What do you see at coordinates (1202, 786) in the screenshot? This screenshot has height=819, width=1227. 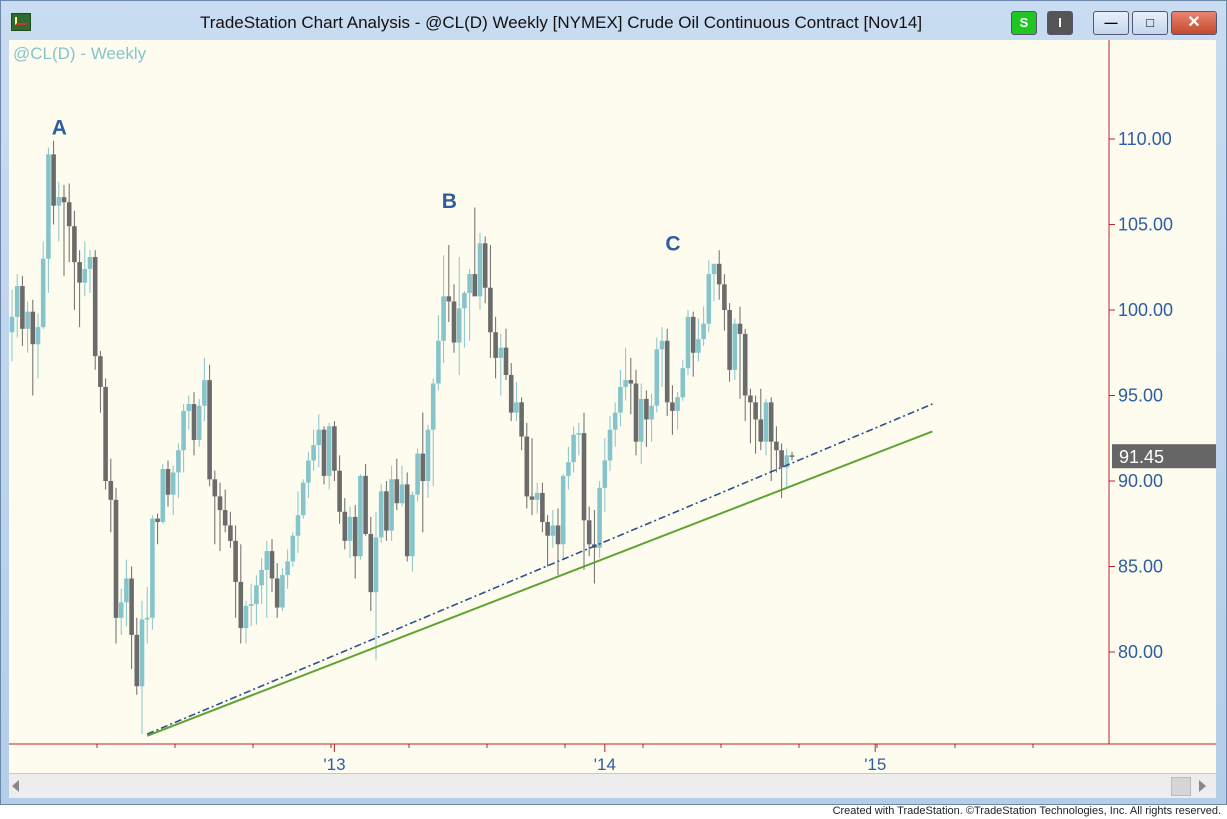 I see `scroll-right-icon` at bounding box center [1202, 786].